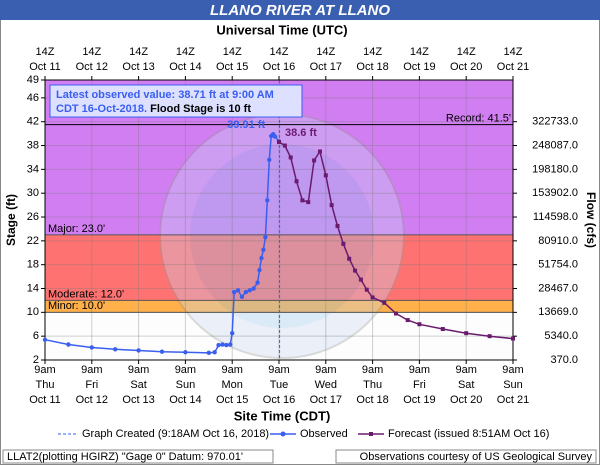 The width and height of the screenshot is (600, 465). What do you see at coordinates (232, 400) in the screenshot?
I see `x-tick-date: Oct 15` at bounding box center [232, 400].